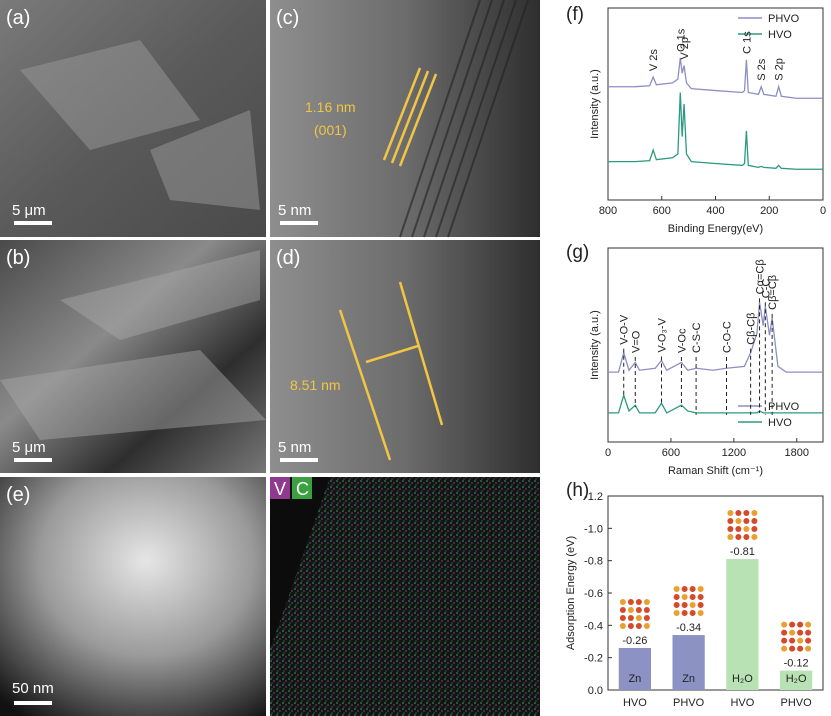 This screenshot has width=831, height=716. I want to click on channel-label: V, so click(280, 489).